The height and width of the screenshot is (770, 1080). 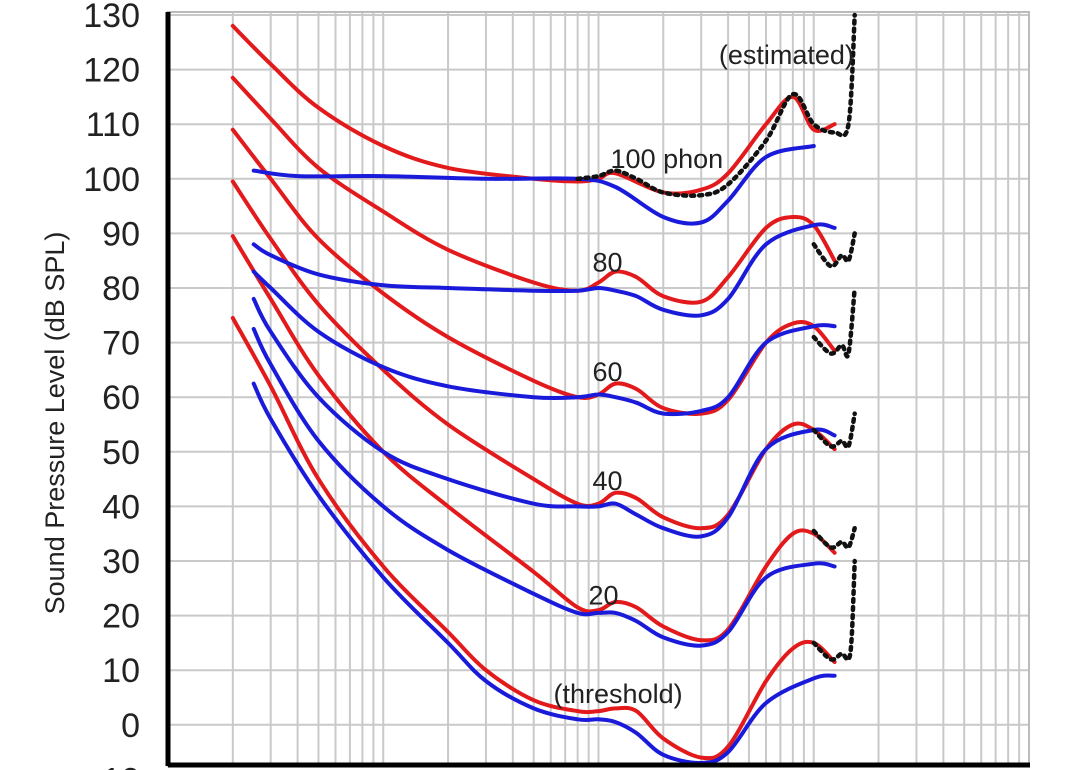 What do you see at coordinates (604, 596) in the screenshot?
I see `annotation-label: 20` at bounding box center [604, 596].